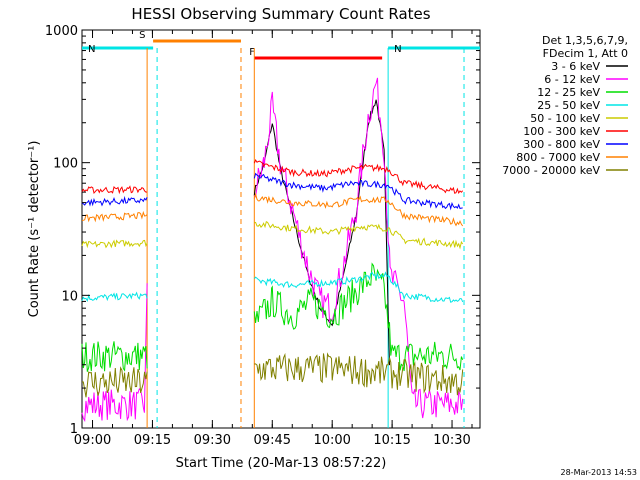  What do you see at coordinates (558, 157) in the screenshot?
I see `legend-entry-label: 800 - 7000 keV` at bounding box center [558, 157].